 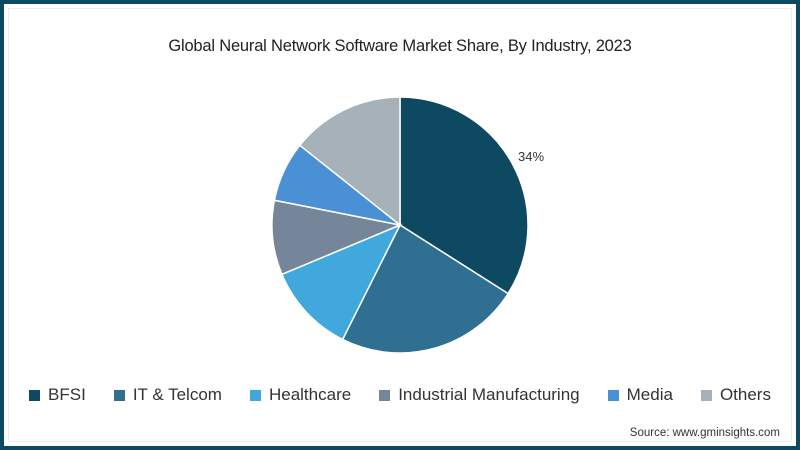 What do you see at coordinates (310, 394) in the screenshot?
I see `legend-label: Healthcare` at bounding box center [310, 394].